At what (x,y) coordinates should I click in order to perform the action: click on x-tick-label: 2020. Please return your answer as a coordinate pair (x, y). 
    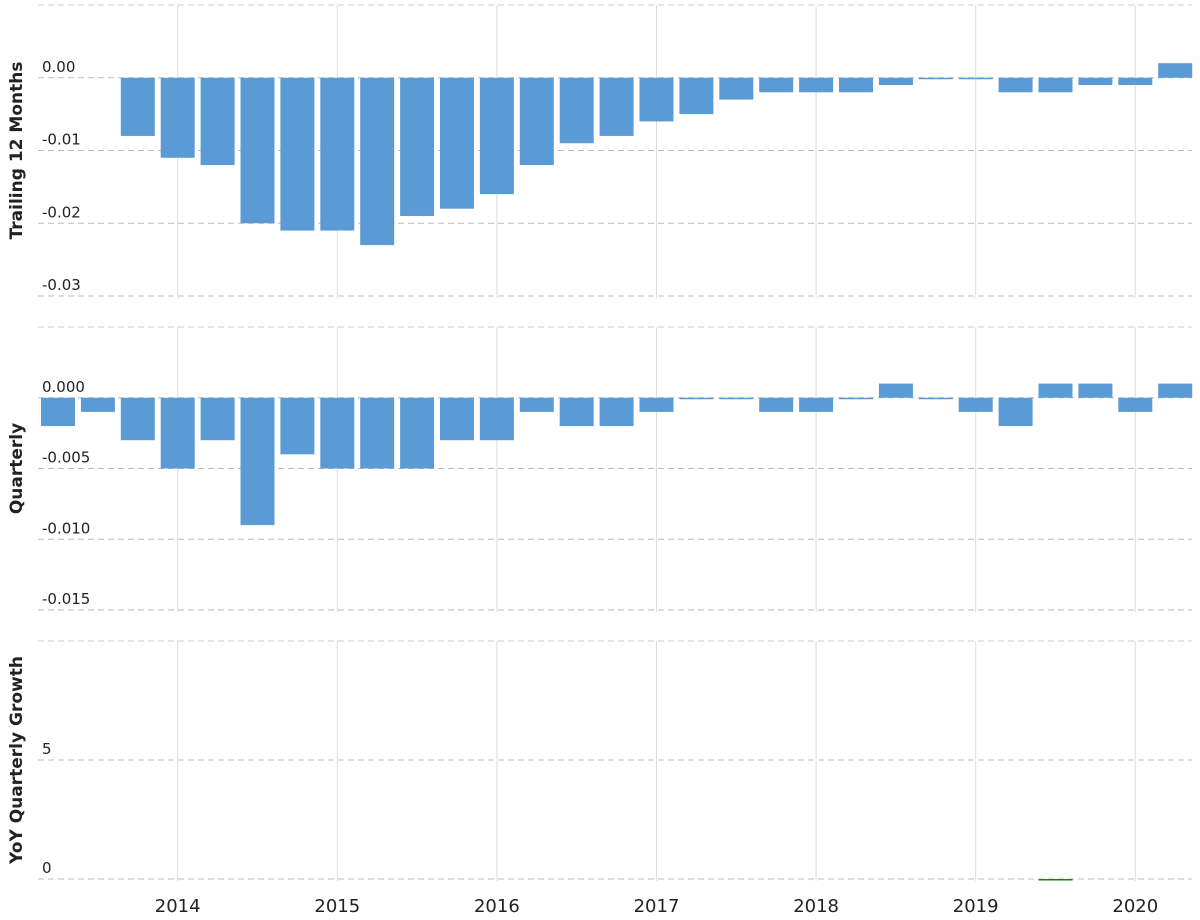
    Looking at the image, I should click on (1135, 906).